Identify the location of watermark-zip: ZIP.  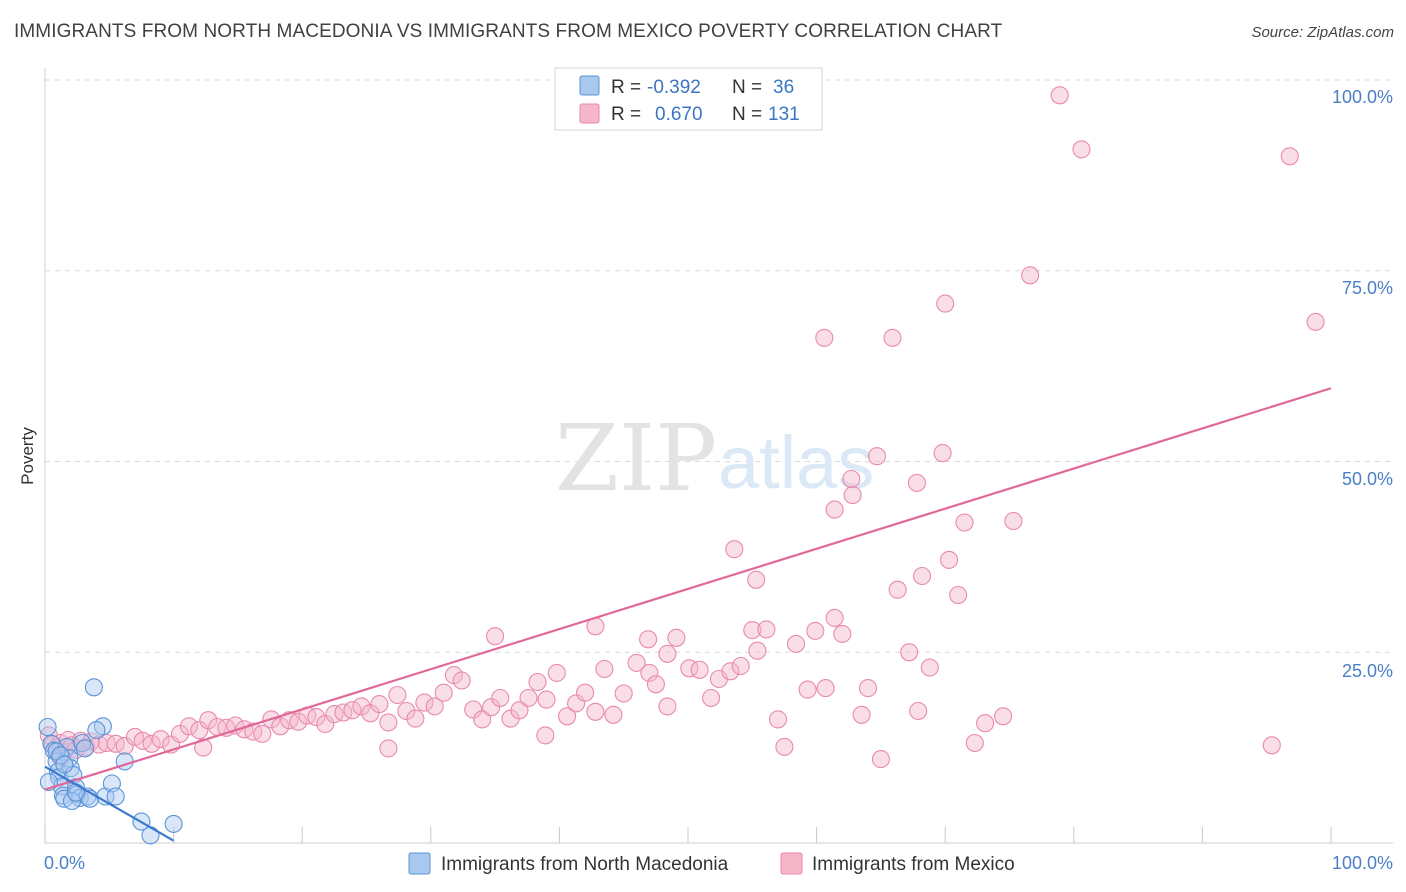
(636, 458).